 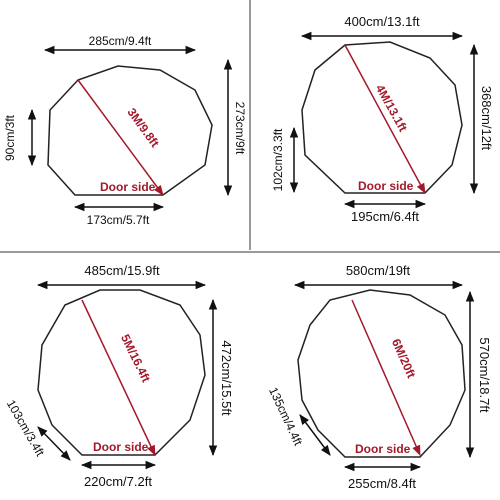 What do you see at coordinates (240, 128) in the screenshot?
I see `height-label: 273cm/9ft` at bounding box center [240, 128].